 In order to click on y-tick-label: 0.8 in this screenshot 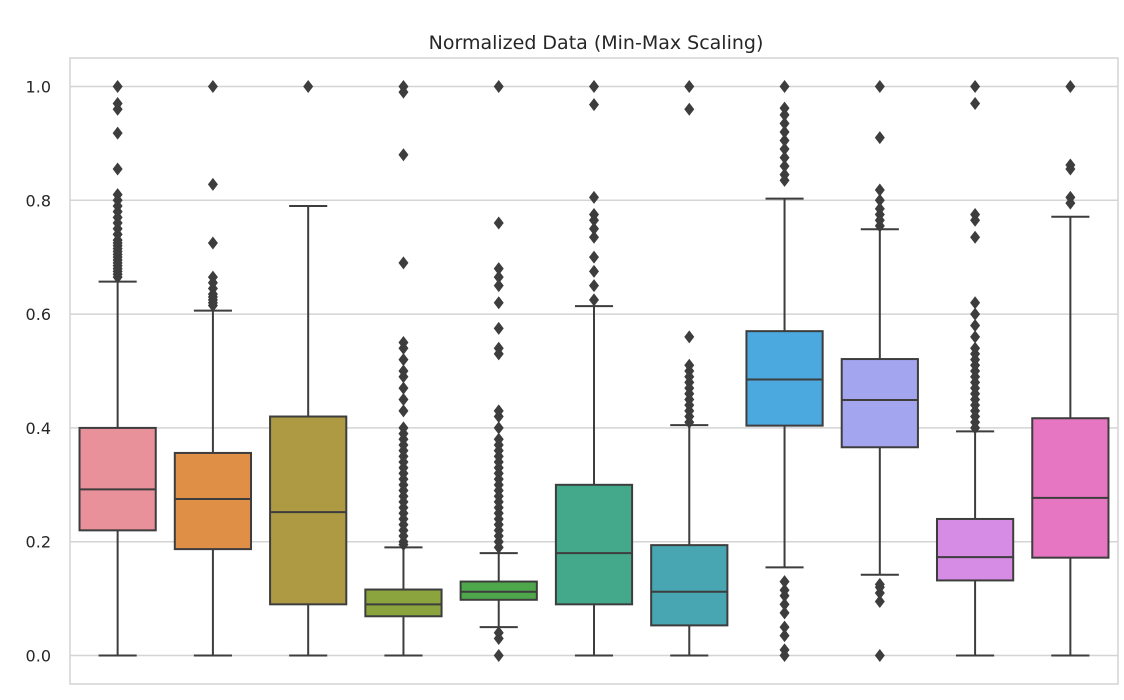, I will do `click(38, 200)`.